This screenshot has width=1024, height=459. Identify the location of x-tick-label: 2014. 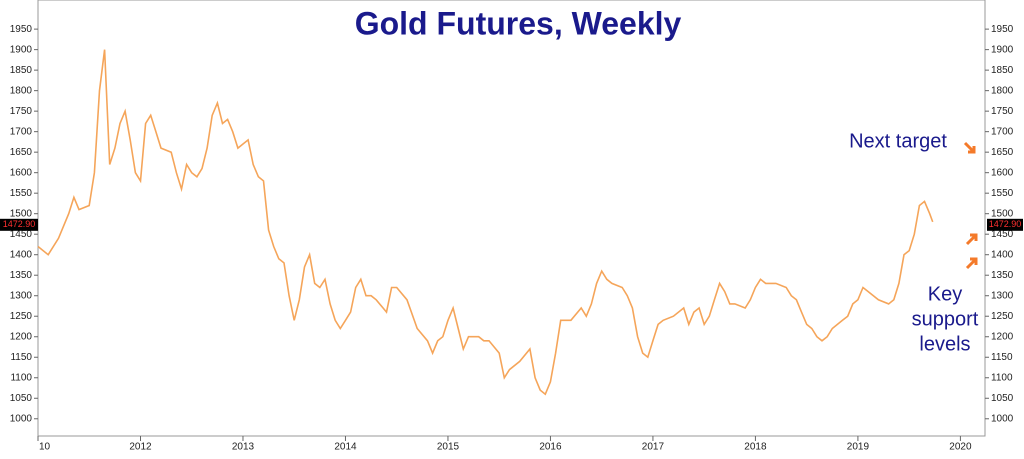
(345, 447).